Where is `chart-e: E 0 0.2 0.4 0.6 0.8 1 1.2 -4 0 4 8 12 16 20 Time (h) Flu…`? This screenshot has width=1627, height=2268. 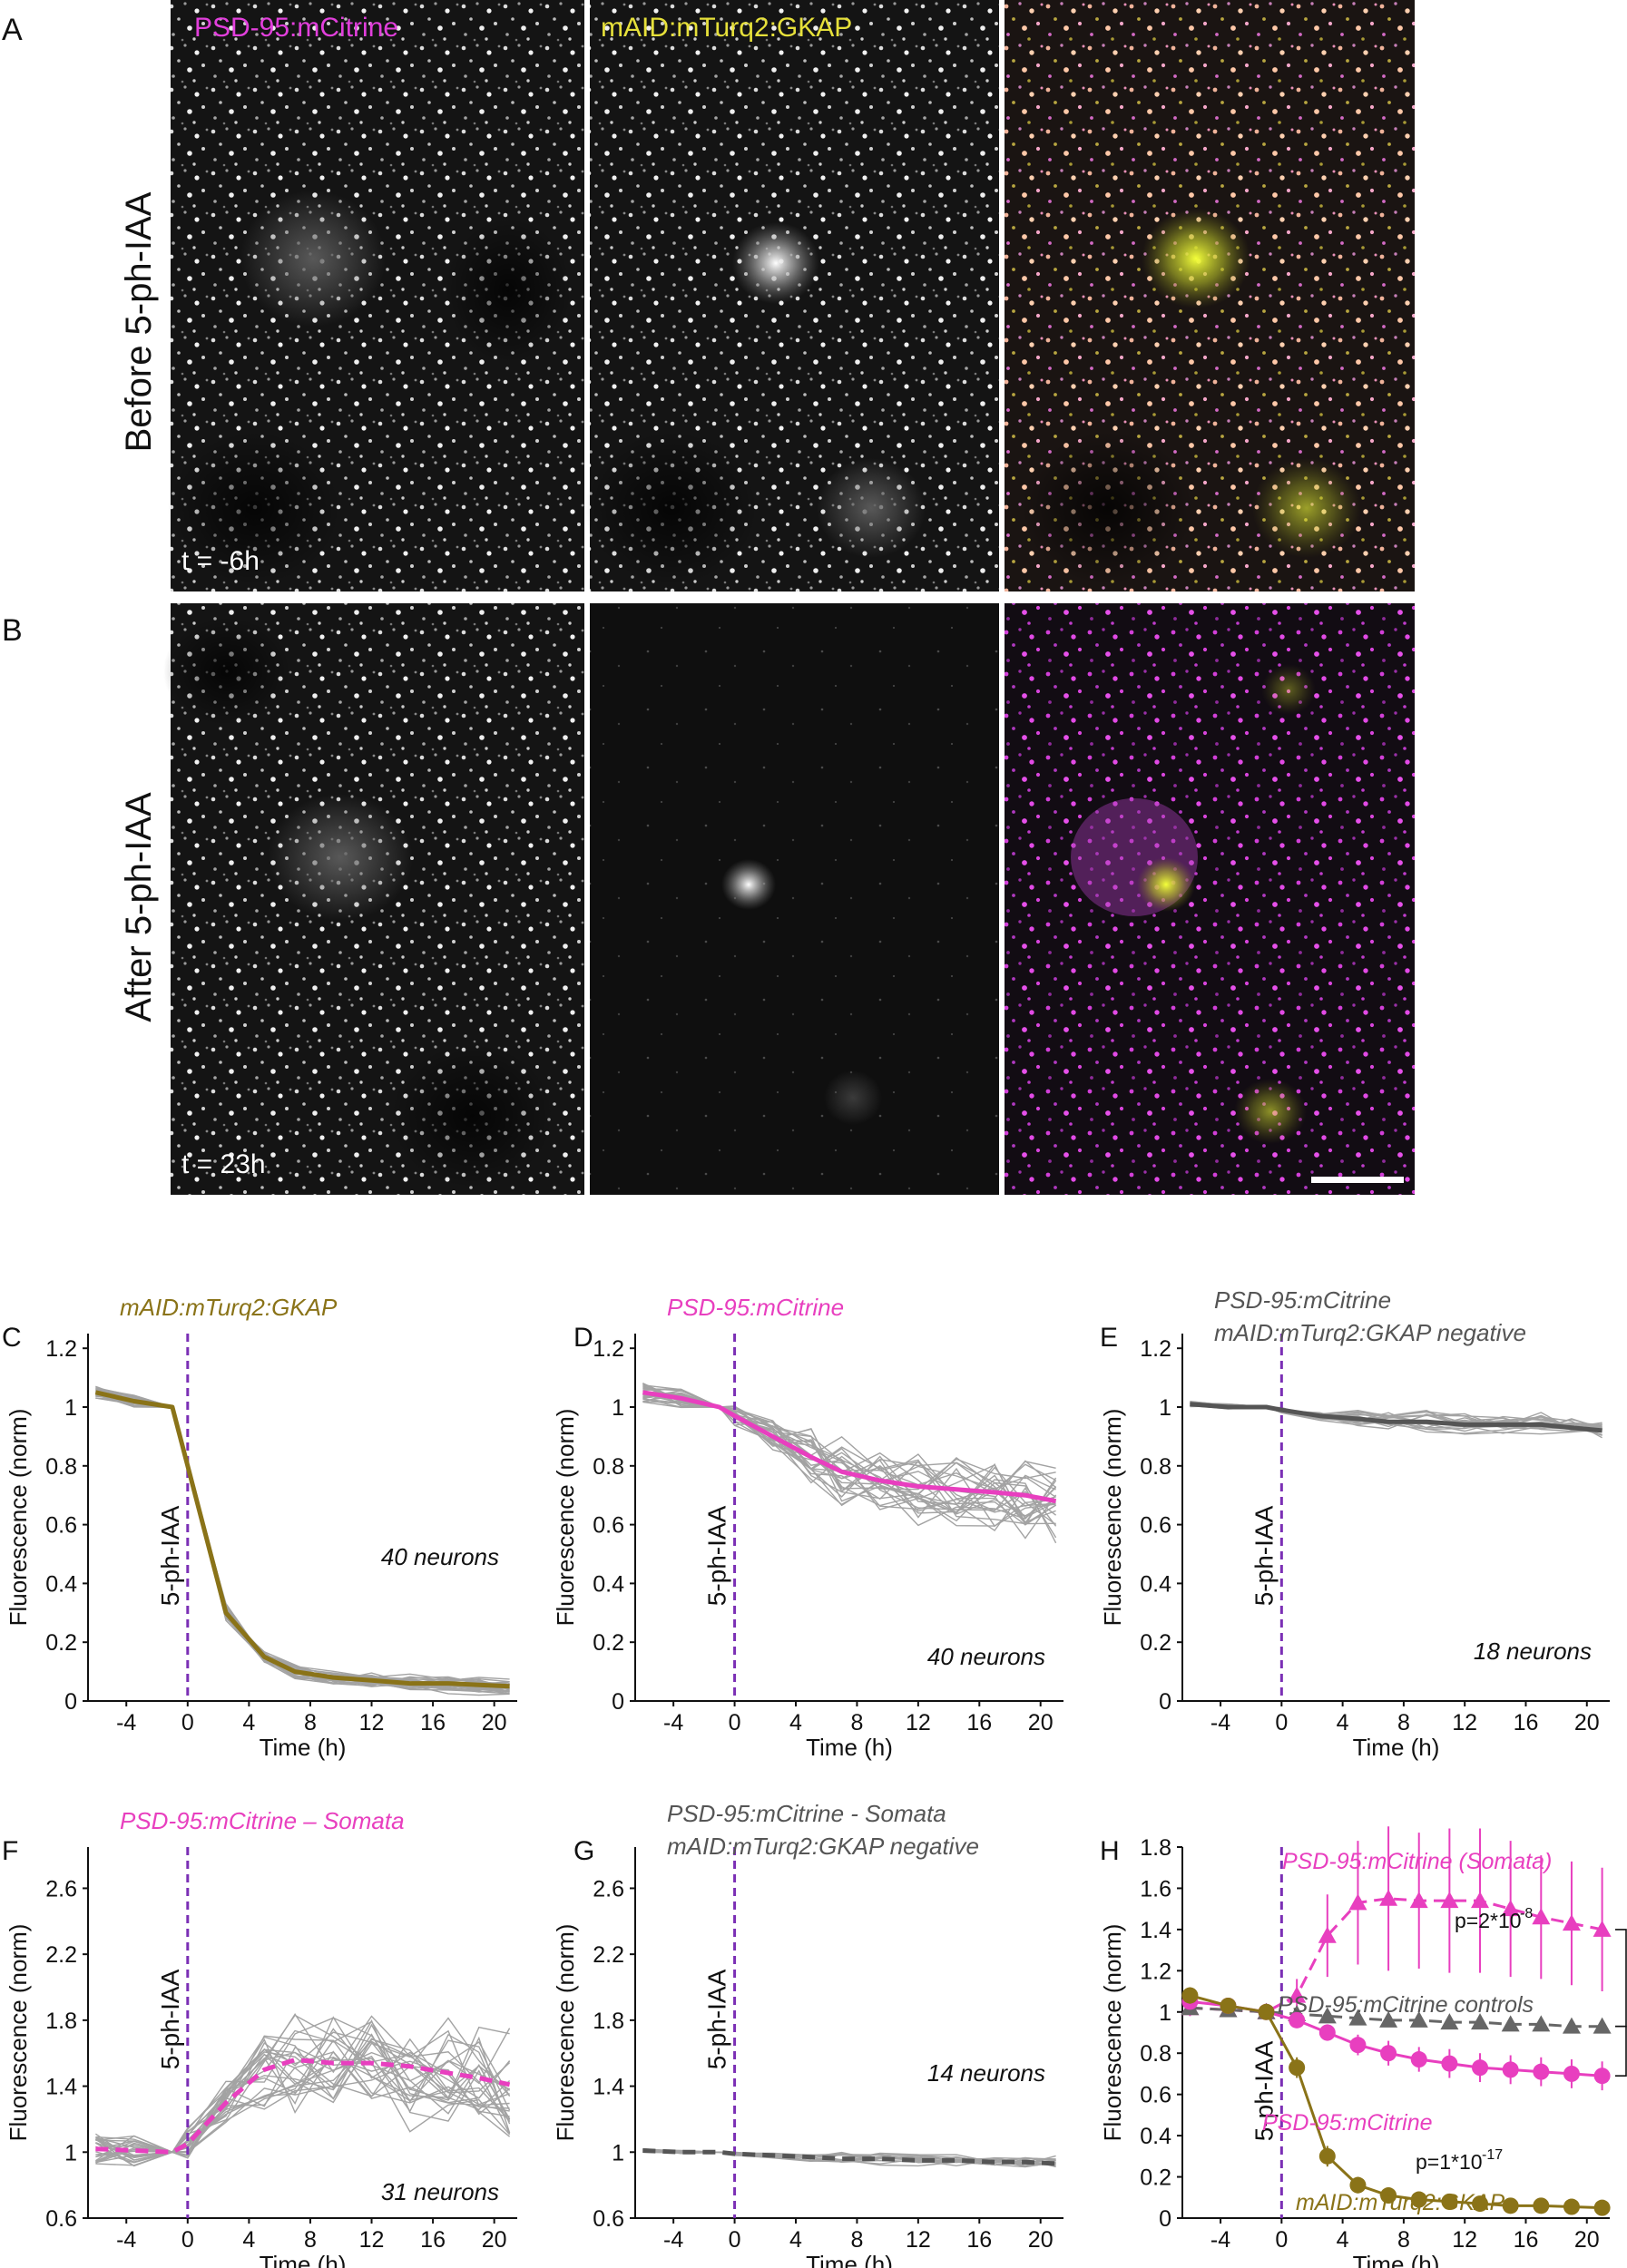
chart-e: E 0 0.2 0.4 0.6 0.8 1 1.2 -4 0 4 8 12 16 20 Time (h) Flu… is located at coordinates (1355, 1523).